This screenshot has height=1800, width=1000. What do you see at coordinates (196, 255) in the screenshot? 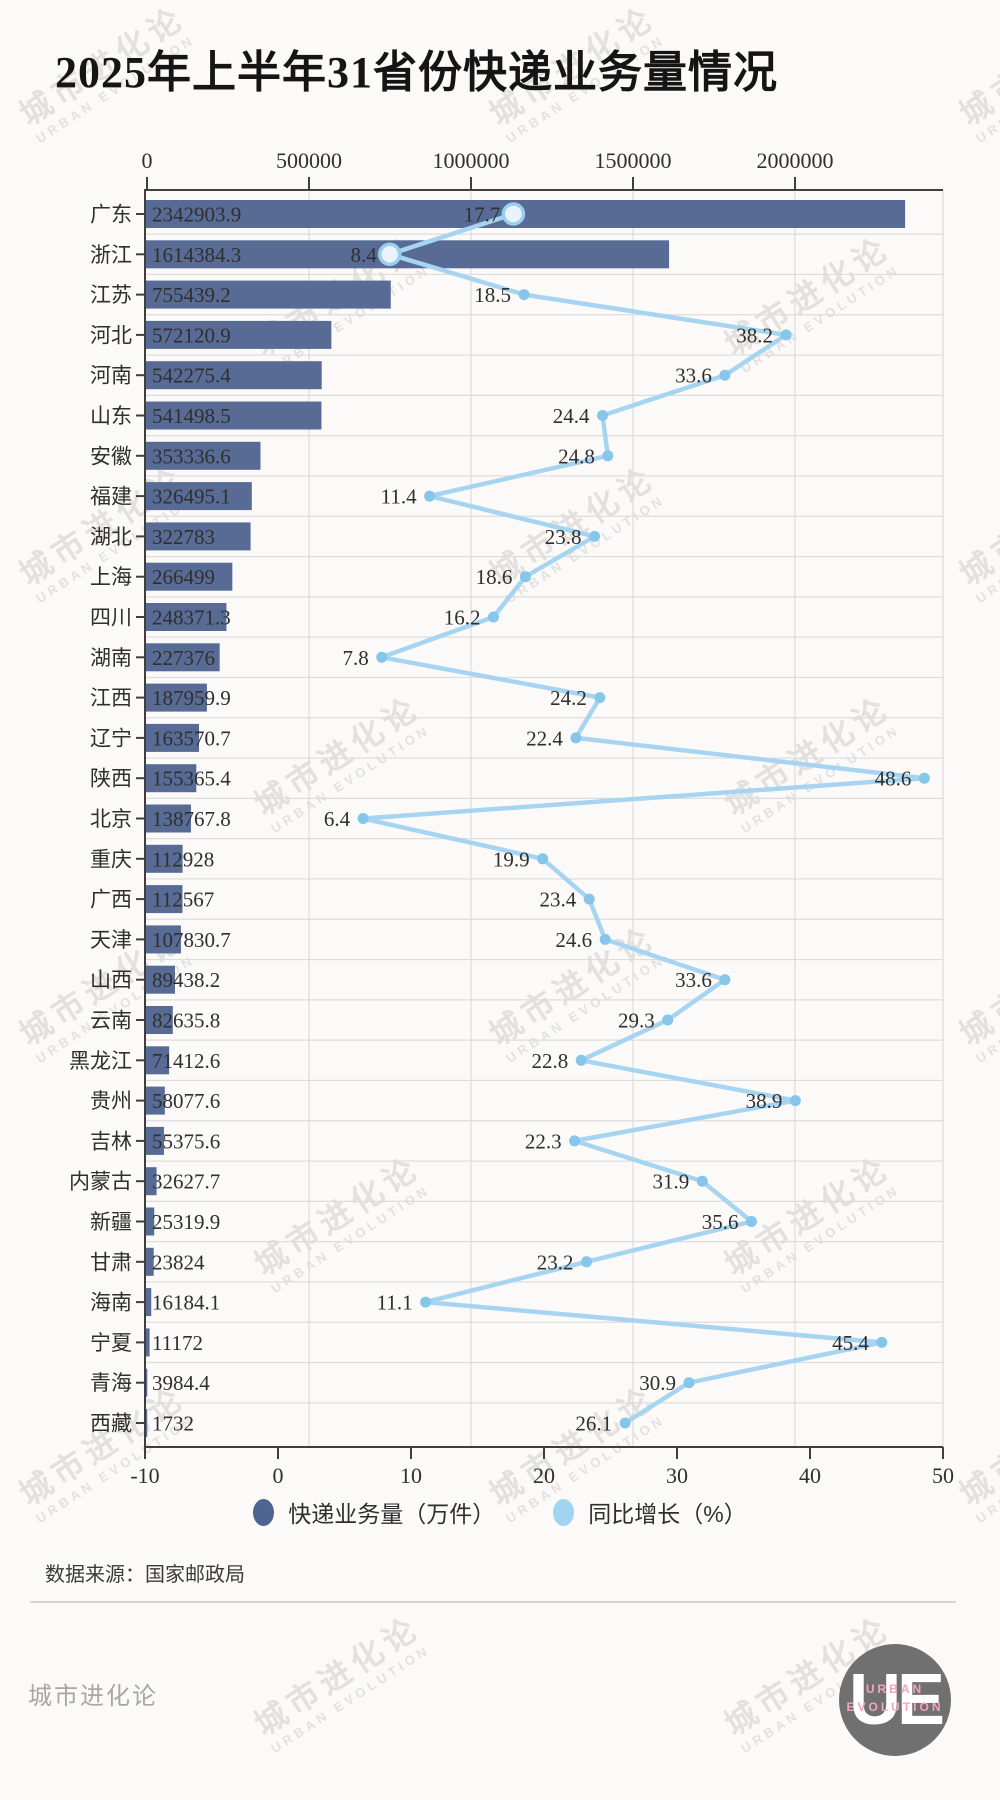
I see `volume-label: 1614384.3` at bounding box center [196, 255].